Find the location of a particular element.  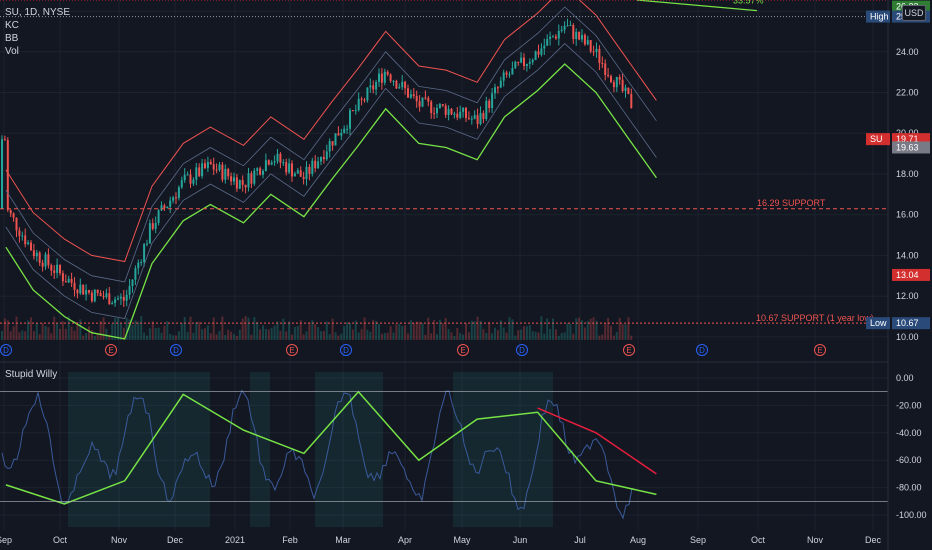

indicator-kc: KC is located at coordinates (12, 25).